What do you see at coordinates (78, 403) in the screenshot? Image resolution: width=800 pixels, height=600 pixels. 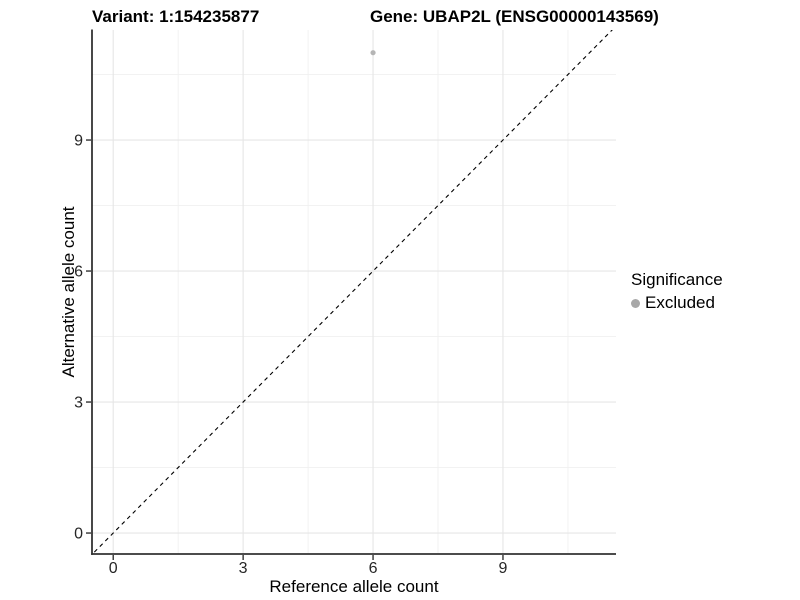 I see `y-tick-label: 3` at bounding box center [78, 403].